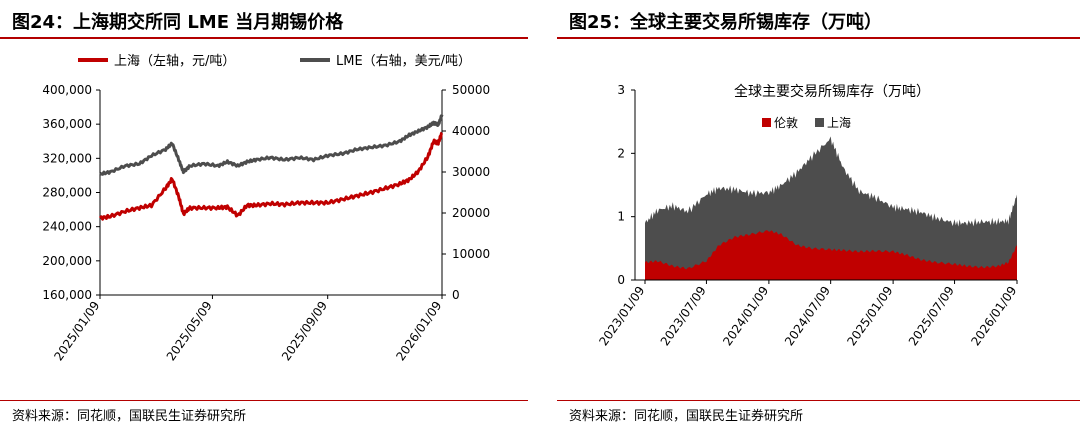 The height and width of the screenshot is (427, 1080). Describe the element at coordinates (471, 213) in the screenshot. I see `right-y-tick-label: 20000` at that location.